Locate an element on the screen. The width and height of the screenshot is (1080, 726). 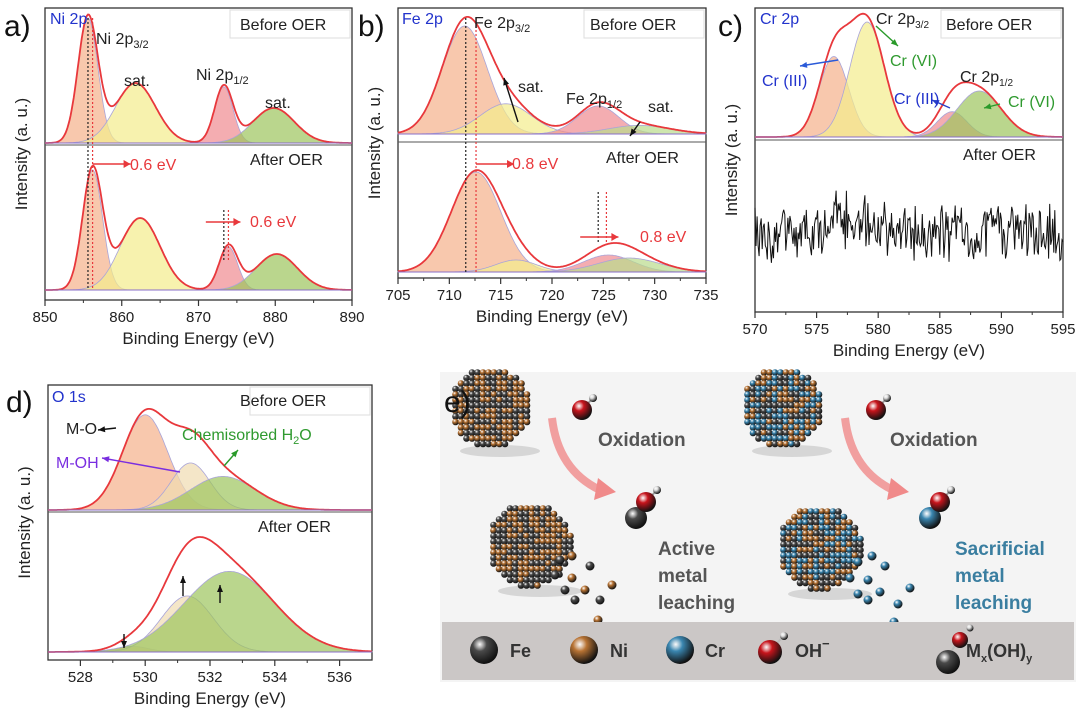
anno-b-sat2: sat. is located at coordinates (661, 107).